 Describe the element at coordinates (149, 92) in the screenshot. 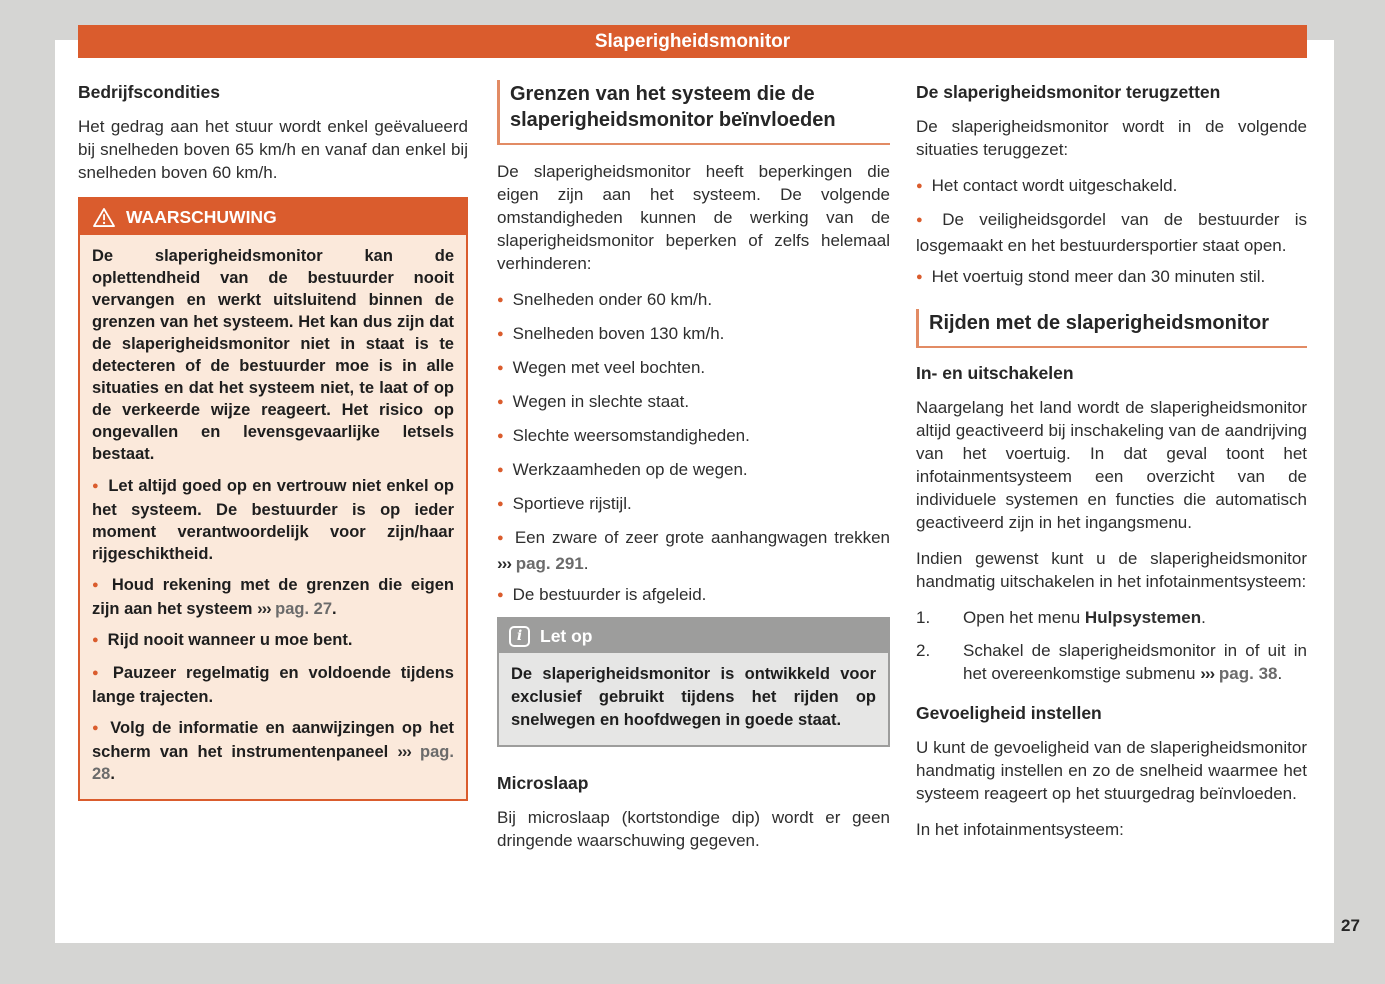

I see `left-heading: Bedrijfscondities` at that location.